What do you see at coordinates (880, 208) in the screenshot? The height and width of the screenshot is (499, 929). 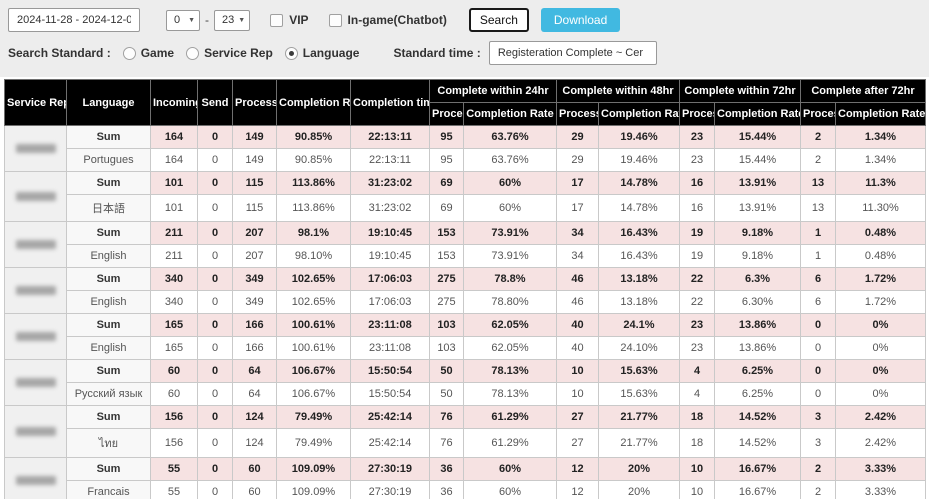 I see `data-cell: 11.30%` at bounding box center [880, 208].